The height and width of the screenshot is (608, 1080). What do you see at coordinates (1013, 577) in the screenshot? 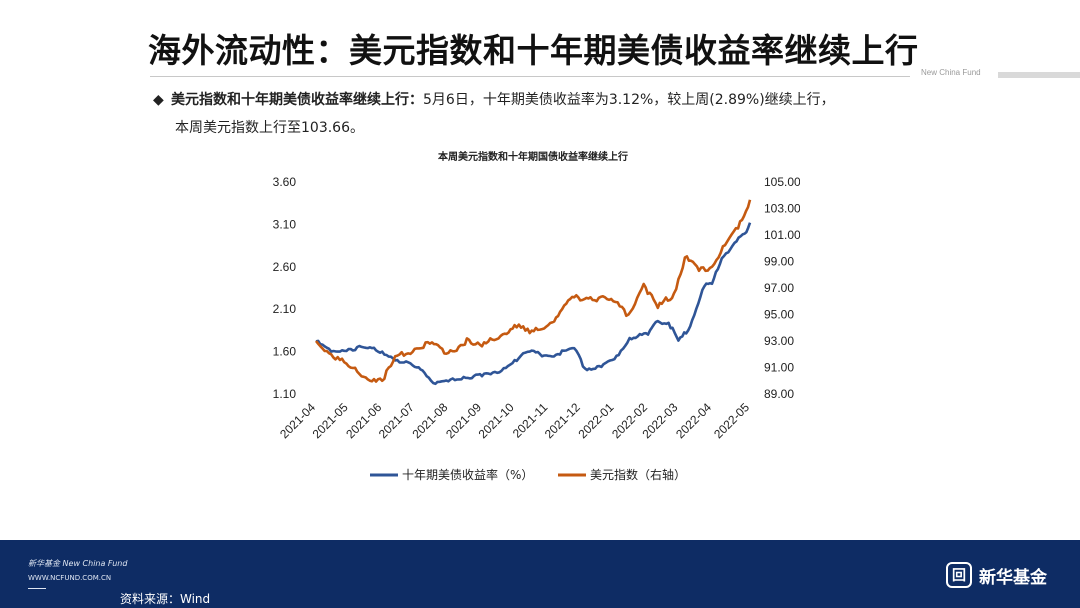
I see `brand-name: 新华基金` at bounding box center [1013, 577].